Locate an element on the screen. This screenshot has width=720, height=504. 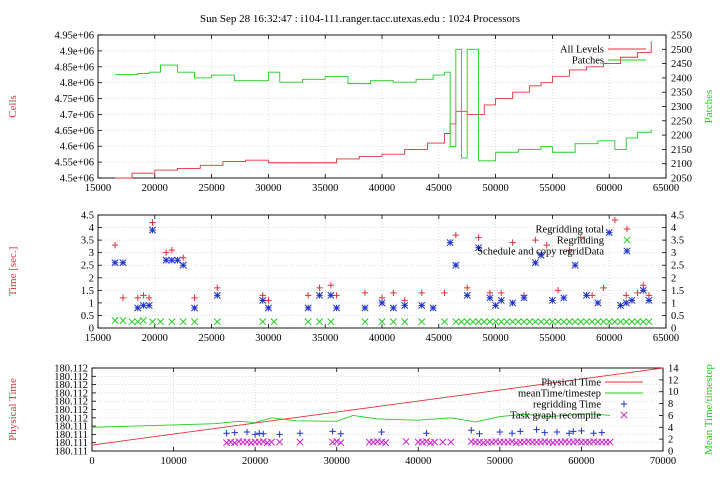
y2-axis-label: Patches is located at coordinates (709, 107).